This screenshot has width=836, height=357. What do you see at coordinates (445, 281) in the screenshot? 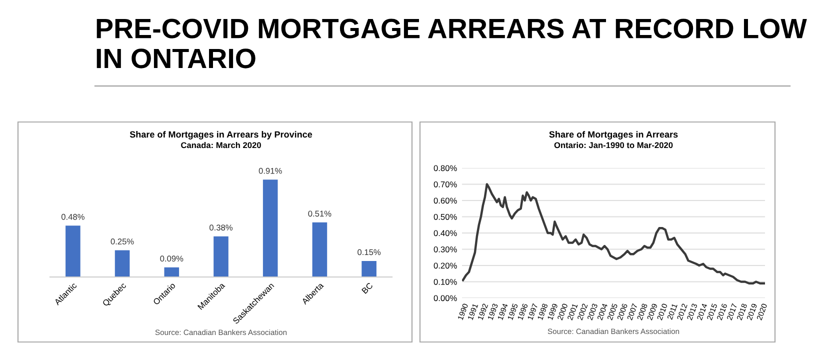
I see `y-tick-label: 0.10%` at bounding box center [445, 281].